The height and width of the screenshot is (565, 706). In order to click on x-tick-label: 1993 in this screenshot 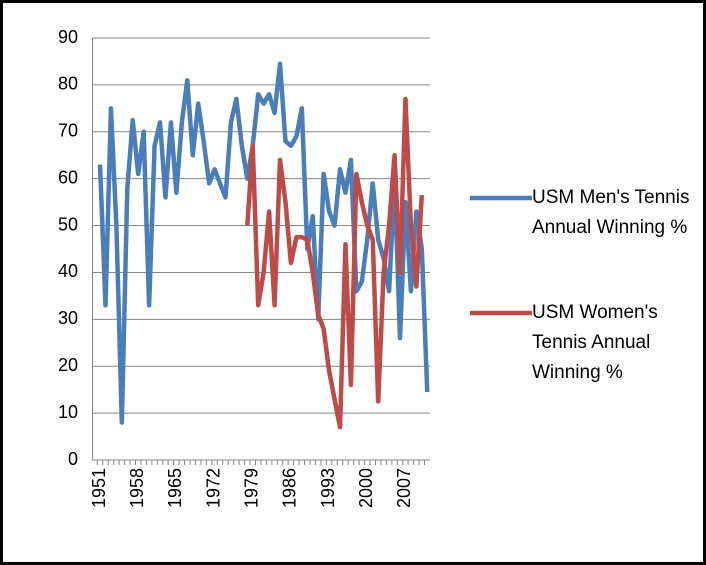, I will do `click(328, 488)`.